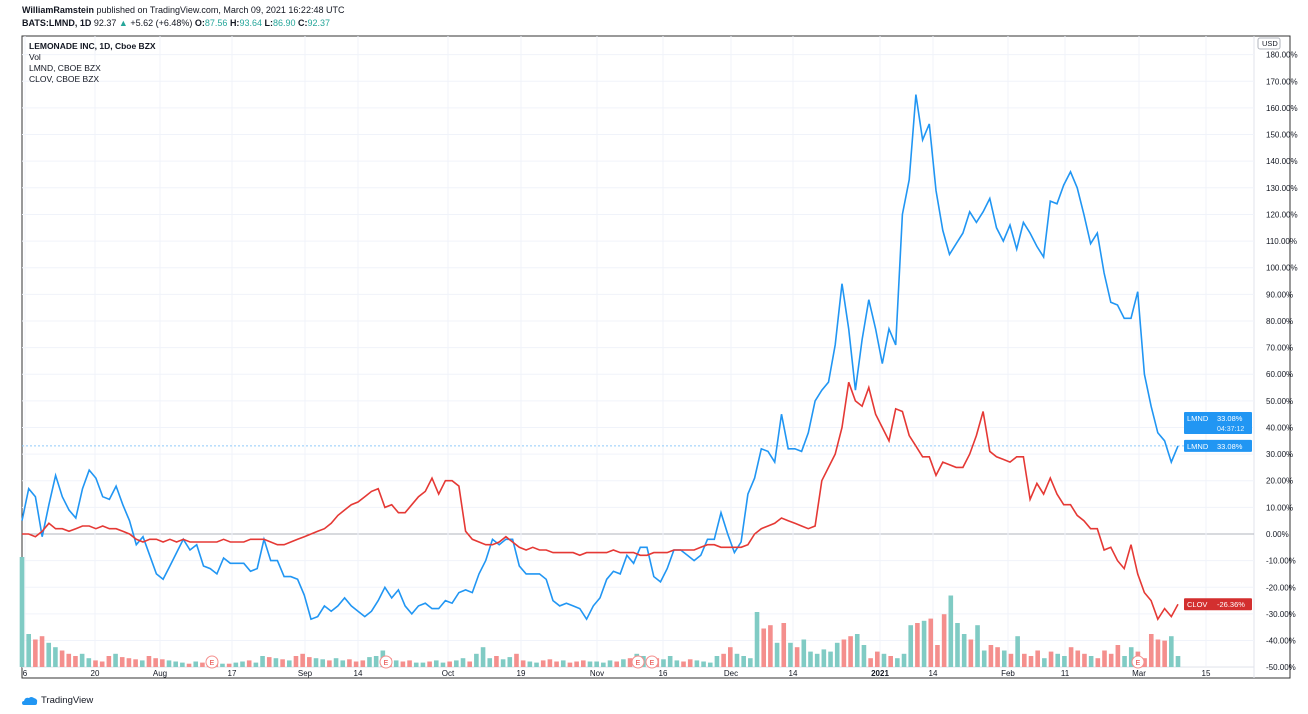 The height and width of the screenshot is (714, 1308). Describe the element at coordinates (1230, 446) in the screenshot. I see `lmnd-tag-value: 33.08%` at that location.